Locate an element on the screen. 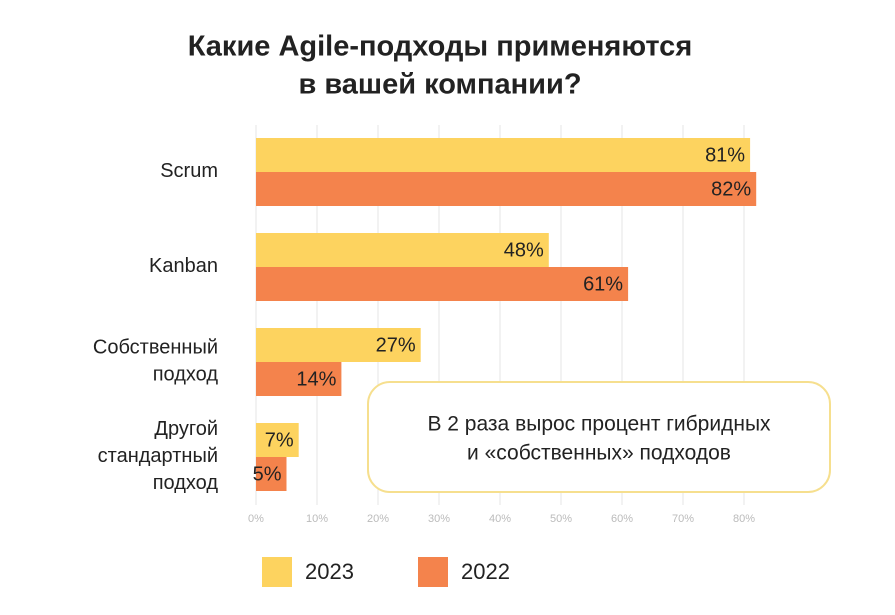 Image resolution: width=895 pixels, height=615 pixels. value-label: 14% is located at coordinates (316, 379).